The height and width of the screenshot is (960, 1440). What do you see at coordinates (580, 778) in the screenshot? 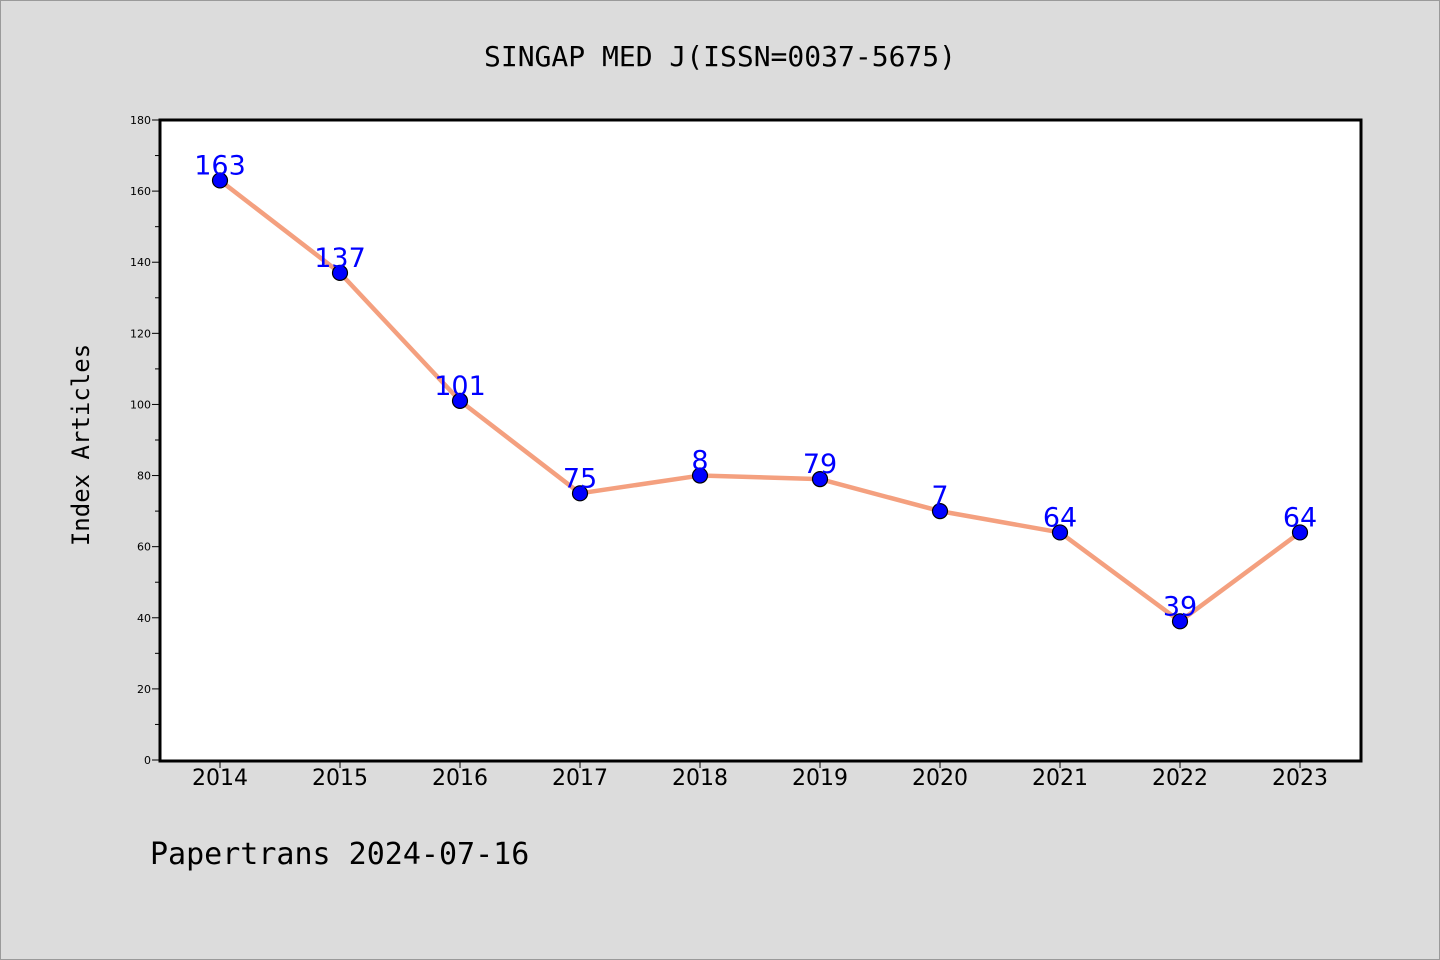
I see `x-tick-label: 2017` at bounding box center [580, 778].